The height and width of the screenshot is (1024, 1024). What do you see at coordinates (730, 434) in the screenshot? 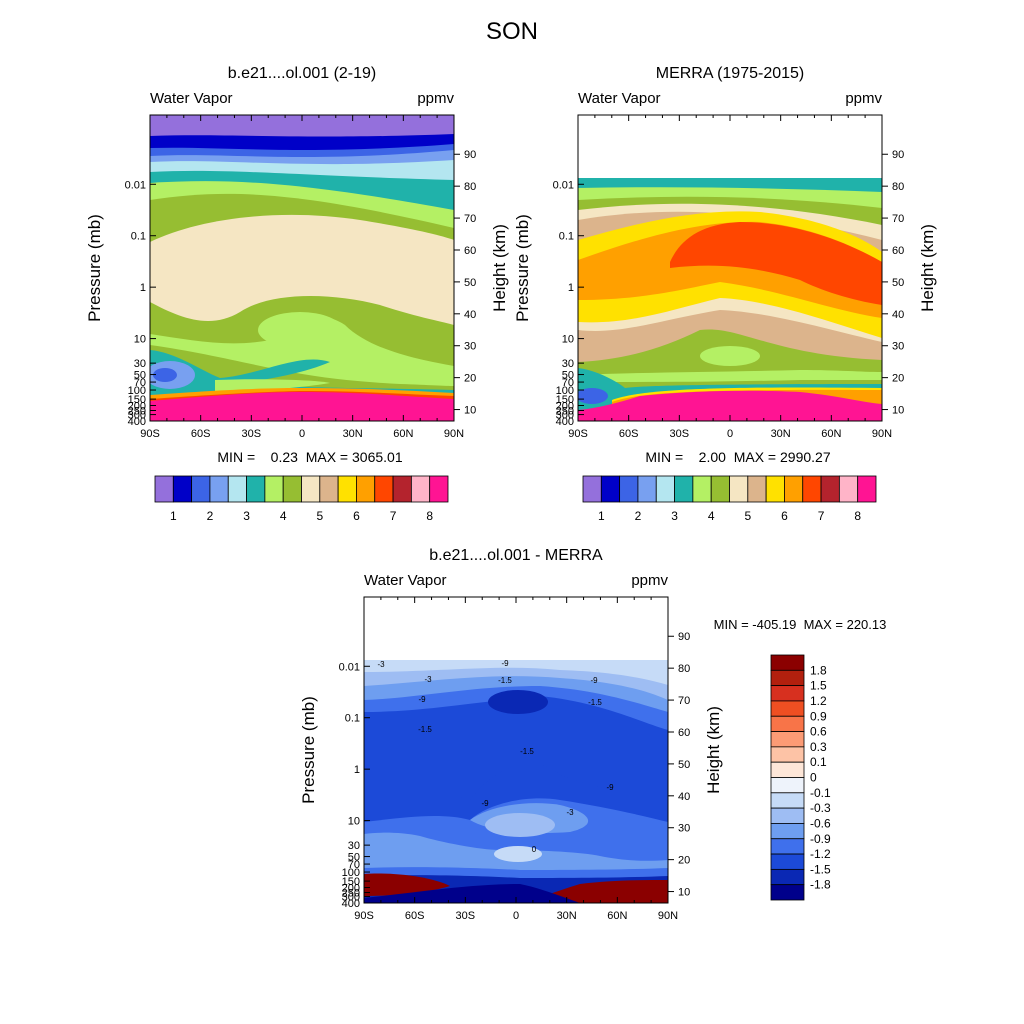
I see `x-tick-label: 0` at bounding box center [730, 434].